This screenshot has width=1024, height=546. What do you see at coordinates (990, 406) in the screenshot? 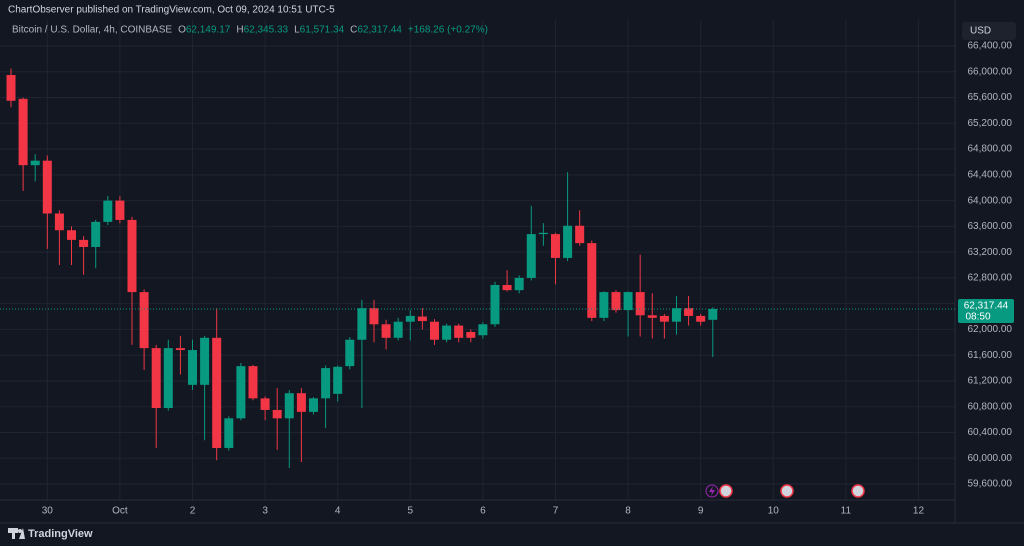
I see `y-tick-label: 60,800.00` at bounding box center [990, 406].